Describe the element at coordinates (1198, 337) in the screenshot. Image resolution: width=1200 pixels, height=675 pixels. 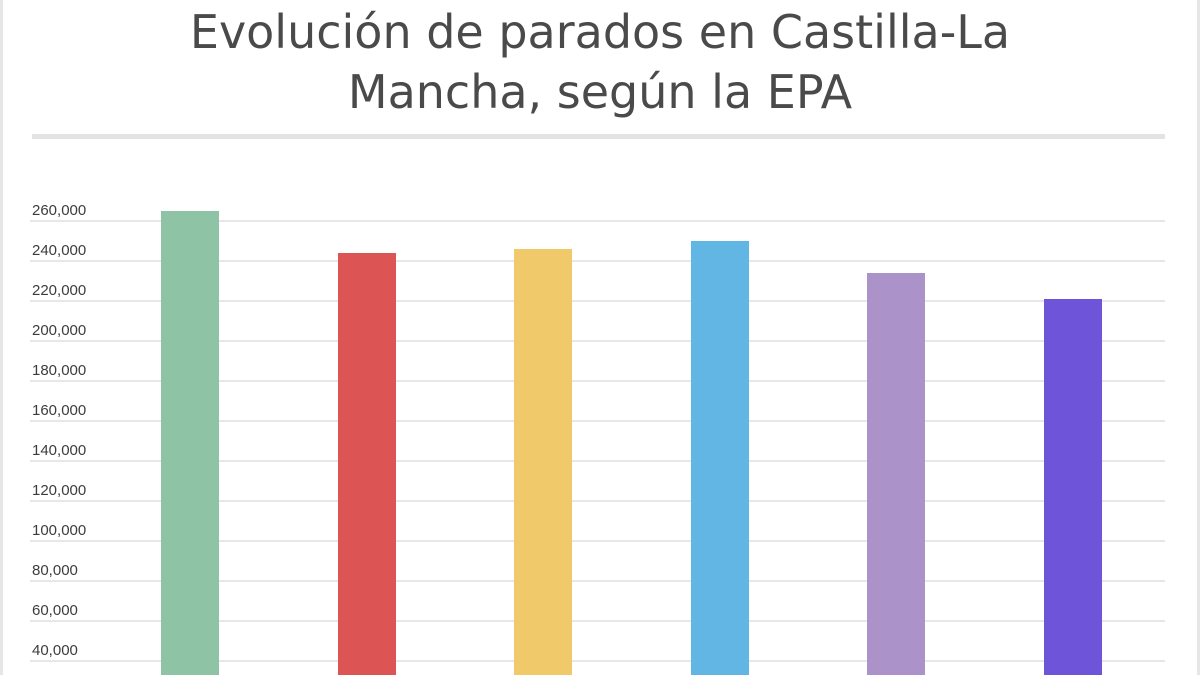
I see `frame-right-border` at that location.